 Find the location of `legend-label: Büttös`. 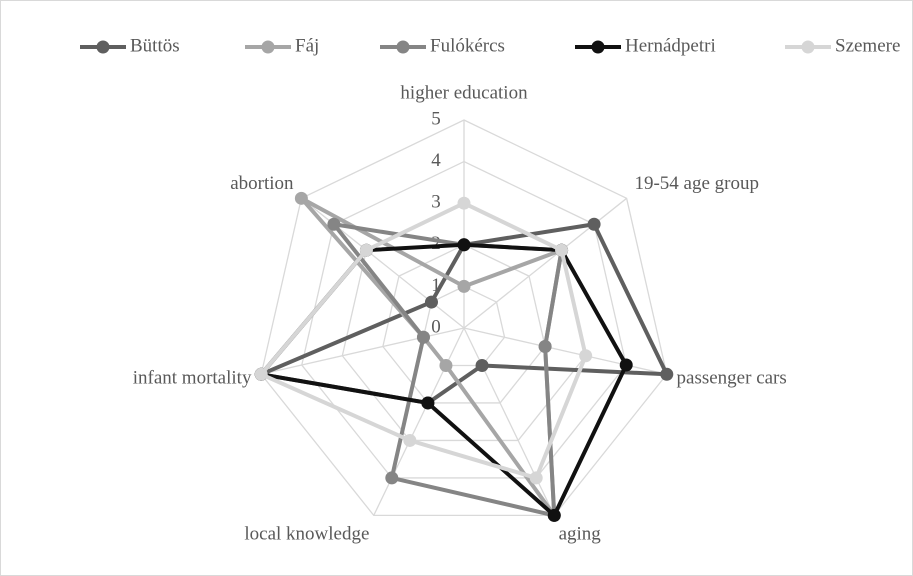

legend-label: Büttös is located at coordinates (155, 45).